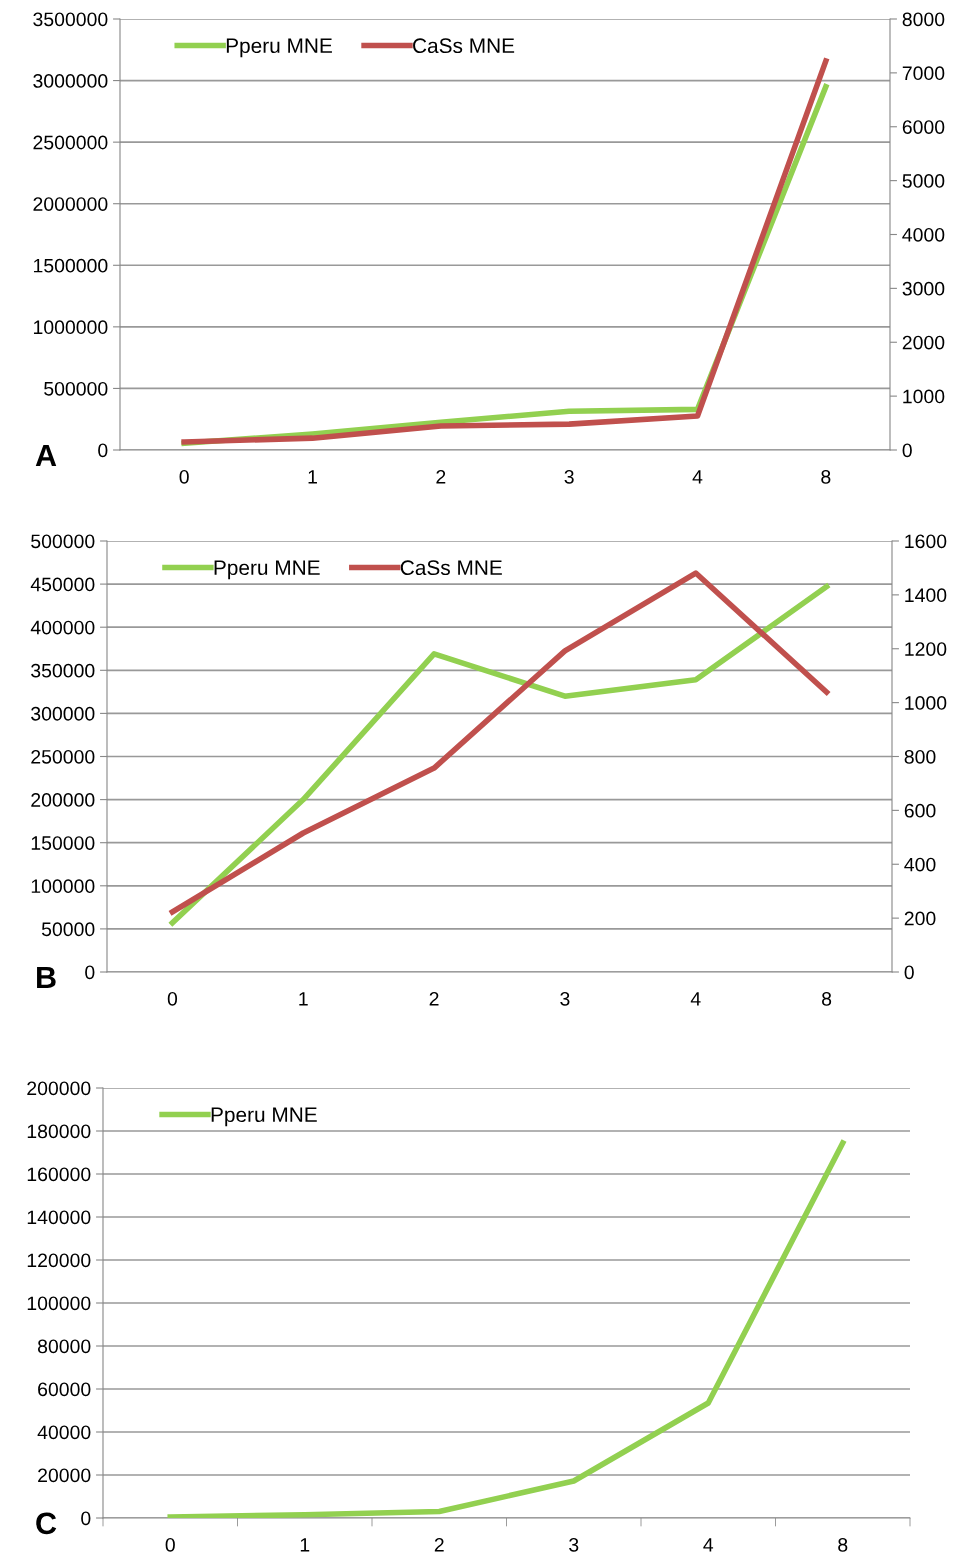  I want to click on y2-tick-label: 1600, so click(926, 541).